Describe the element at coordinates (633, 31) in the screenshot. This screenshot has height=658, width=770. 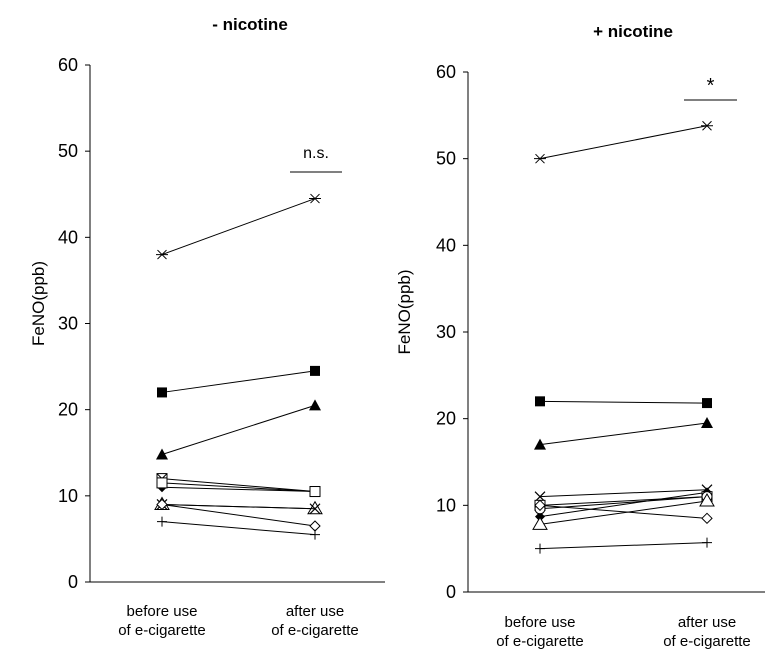
I see `chart-title: + nicotine` at that location.